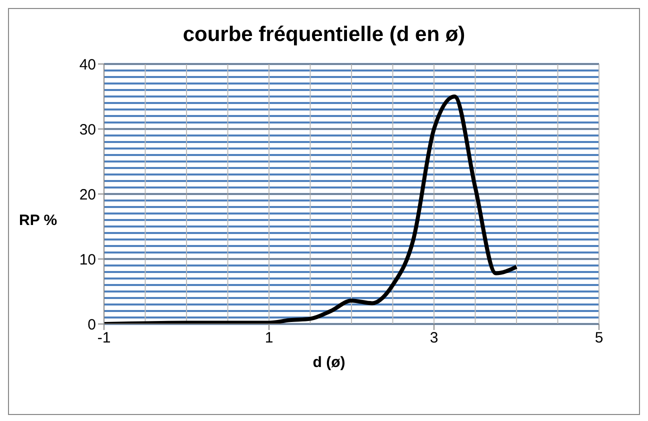 This screenshot has width=648, height=421. I want to click on y-tick-label: 20, so click(87, 195).